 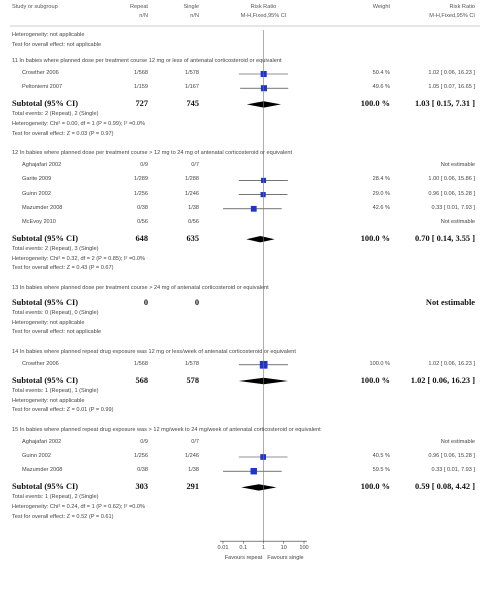 What do you see at coordinates (263, 16) in the screenshot?
I see `header-method-plot: M-H,Fixed,95% CI` at bounding box center [263, 16].